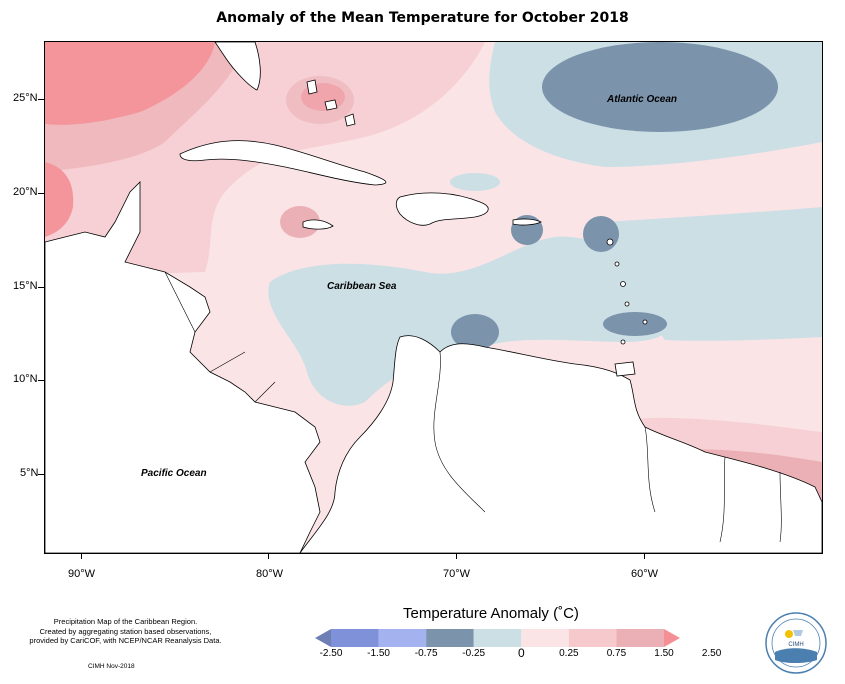 The image size is (845, 684). I want to click on cold-spot-abc-islands, so click(475, 332).